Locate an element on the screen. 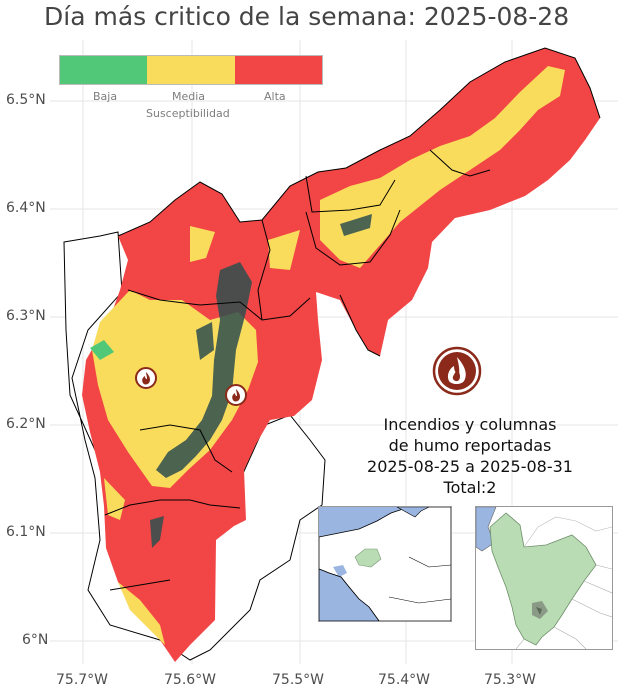 This screenshot has height=696, width=618. country-locator-map is located at coordinates (385, 564).